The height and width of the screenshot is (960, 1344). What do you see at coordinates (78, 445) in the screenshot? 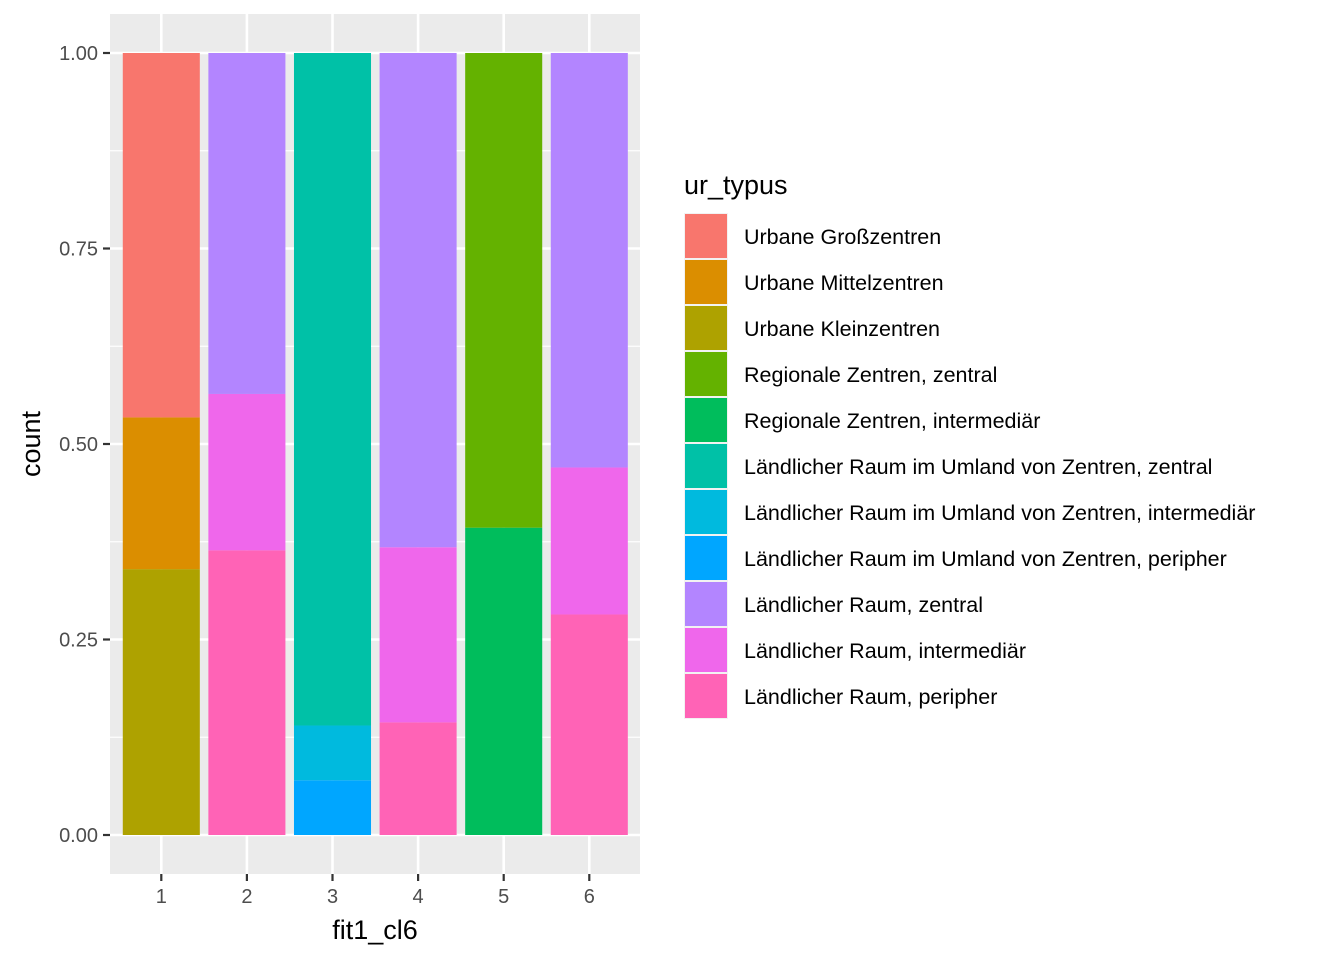
I see `y-tick-label: 0.50` at bounding box center [78, 445].